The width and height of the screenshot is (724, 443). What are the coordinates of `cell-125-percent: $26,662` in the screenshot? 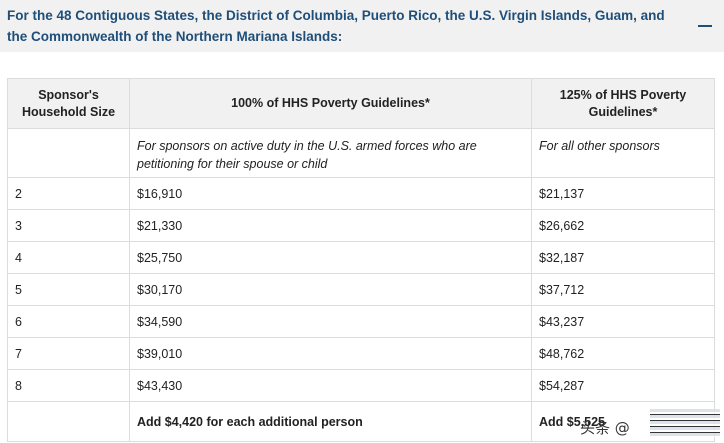 It's located at (623, 225).